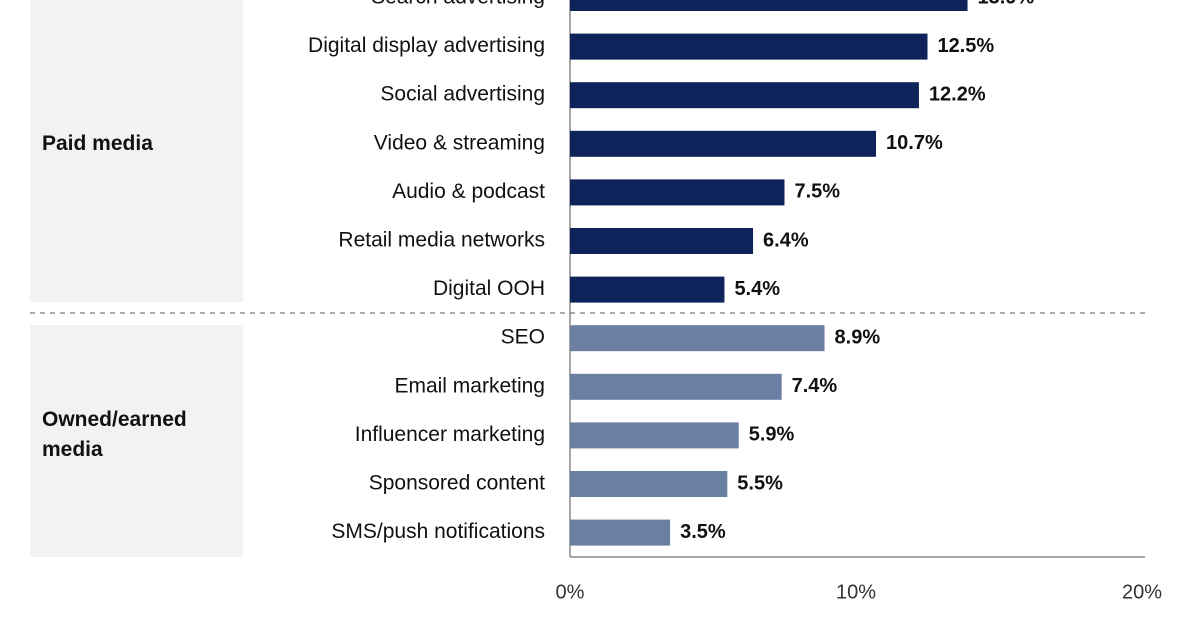 The width and height of the screenshot is (1200, 629). What do you see at coordinates (458, 4) in the screenshot?
I see `category-label: Search advertising` at bounding box center [458, 4].